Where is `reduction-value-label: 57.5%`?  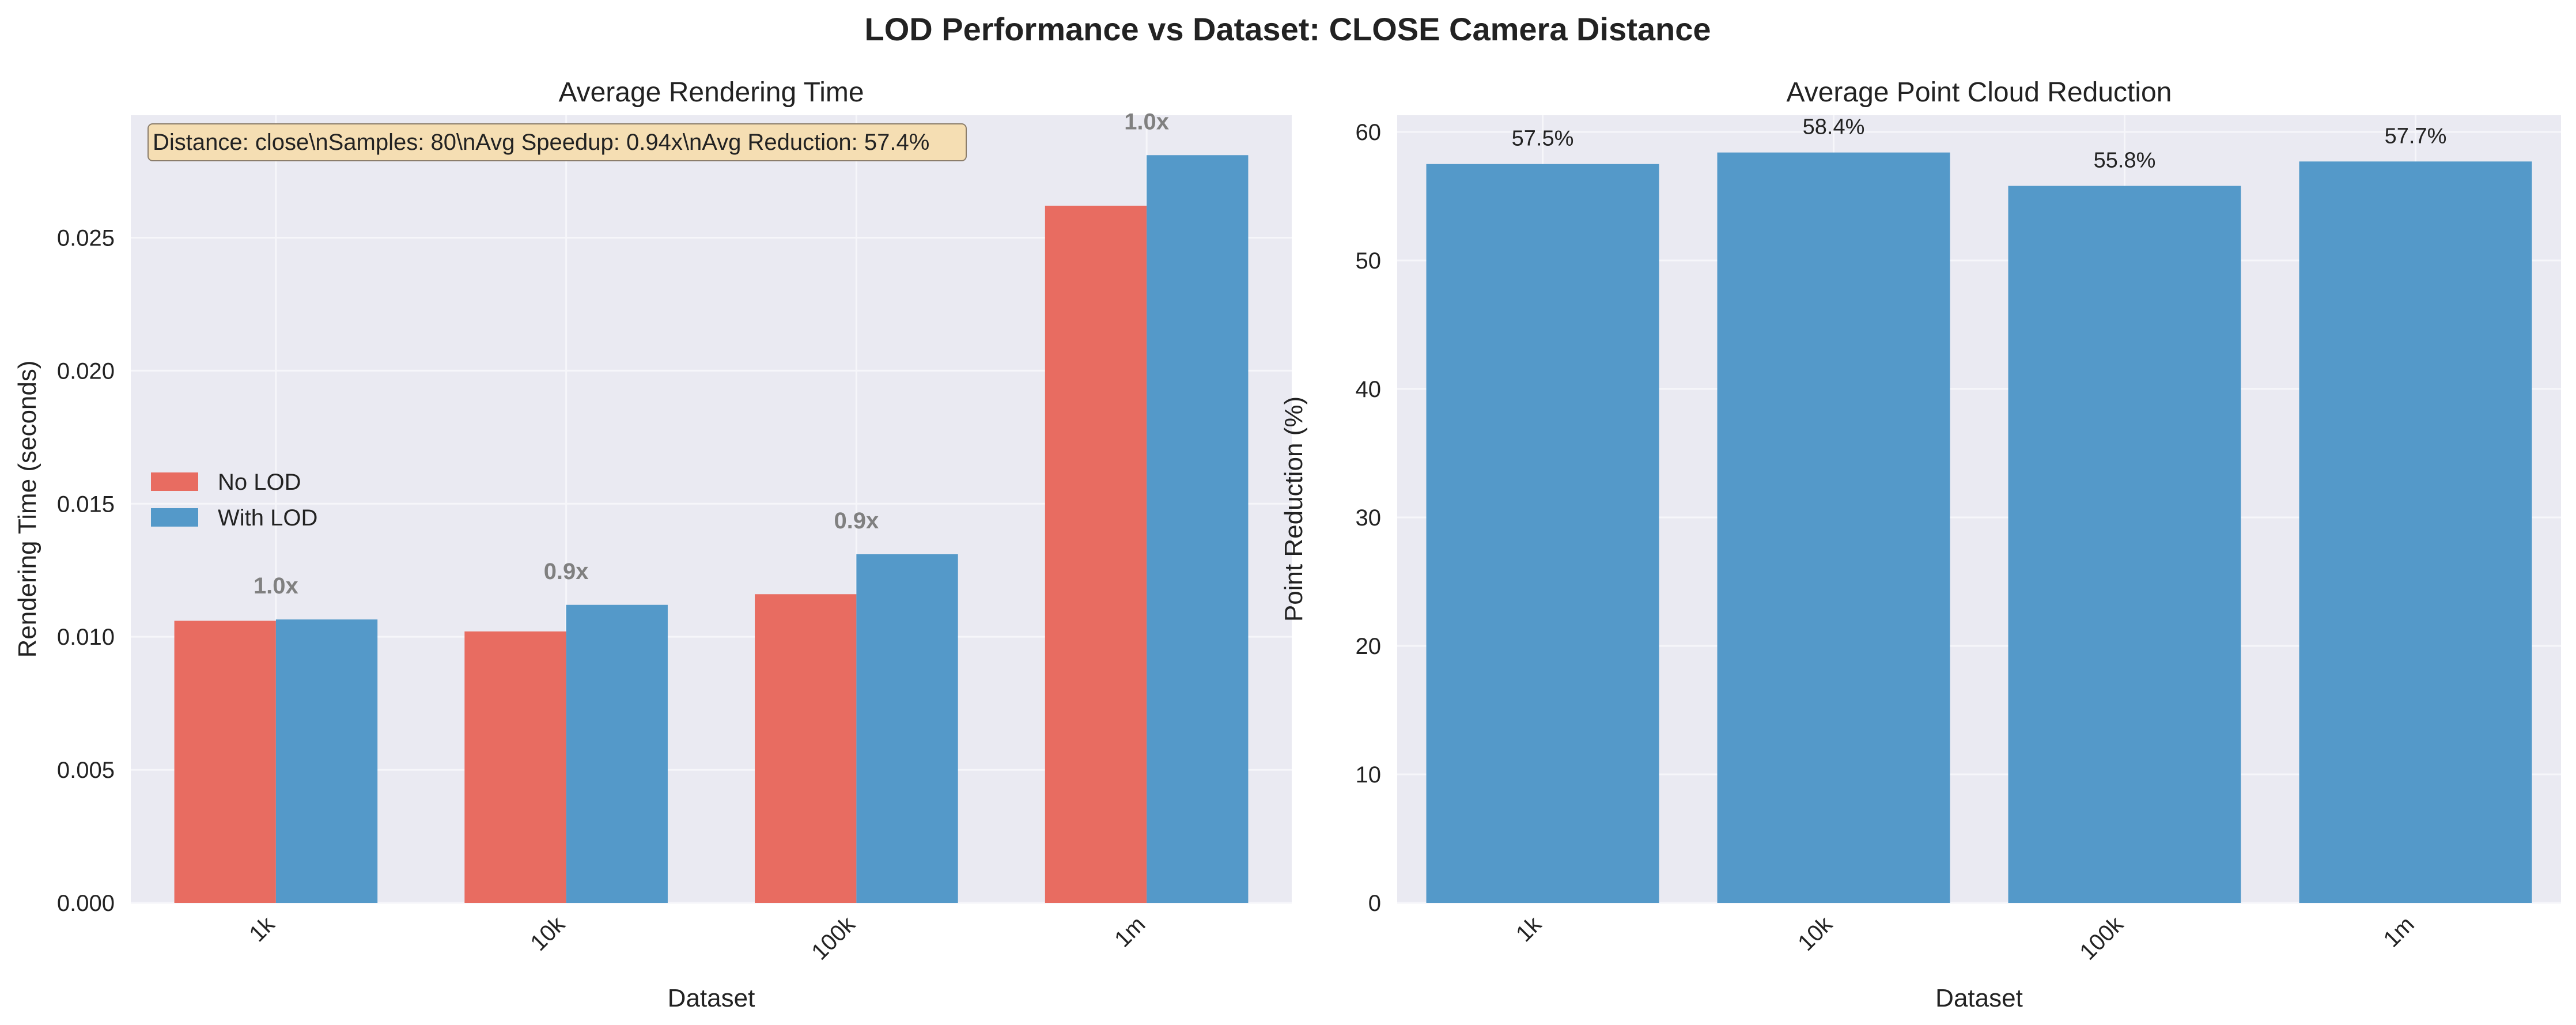
reduction-value-label: 57.5% is located at coordinates (1543, 139).